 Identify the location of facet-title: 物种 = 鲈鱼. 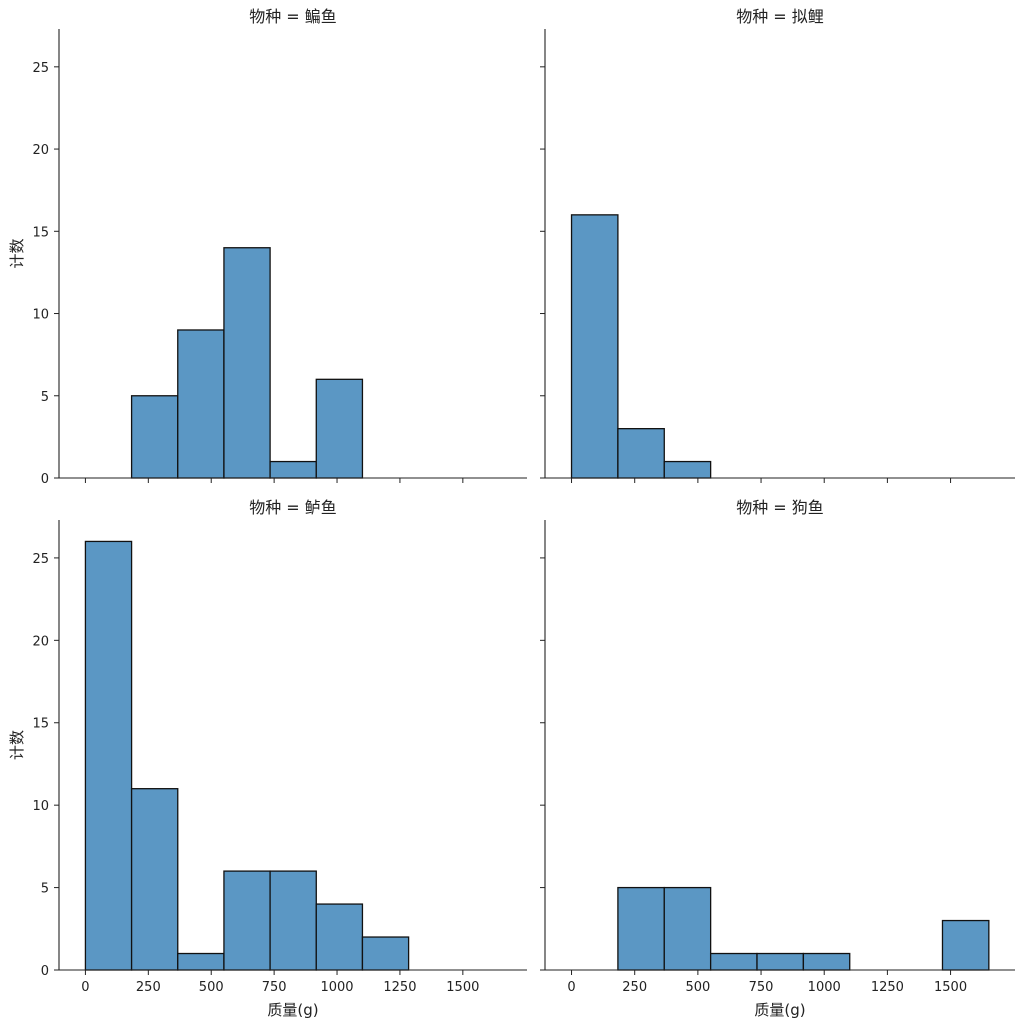
(293, 507).